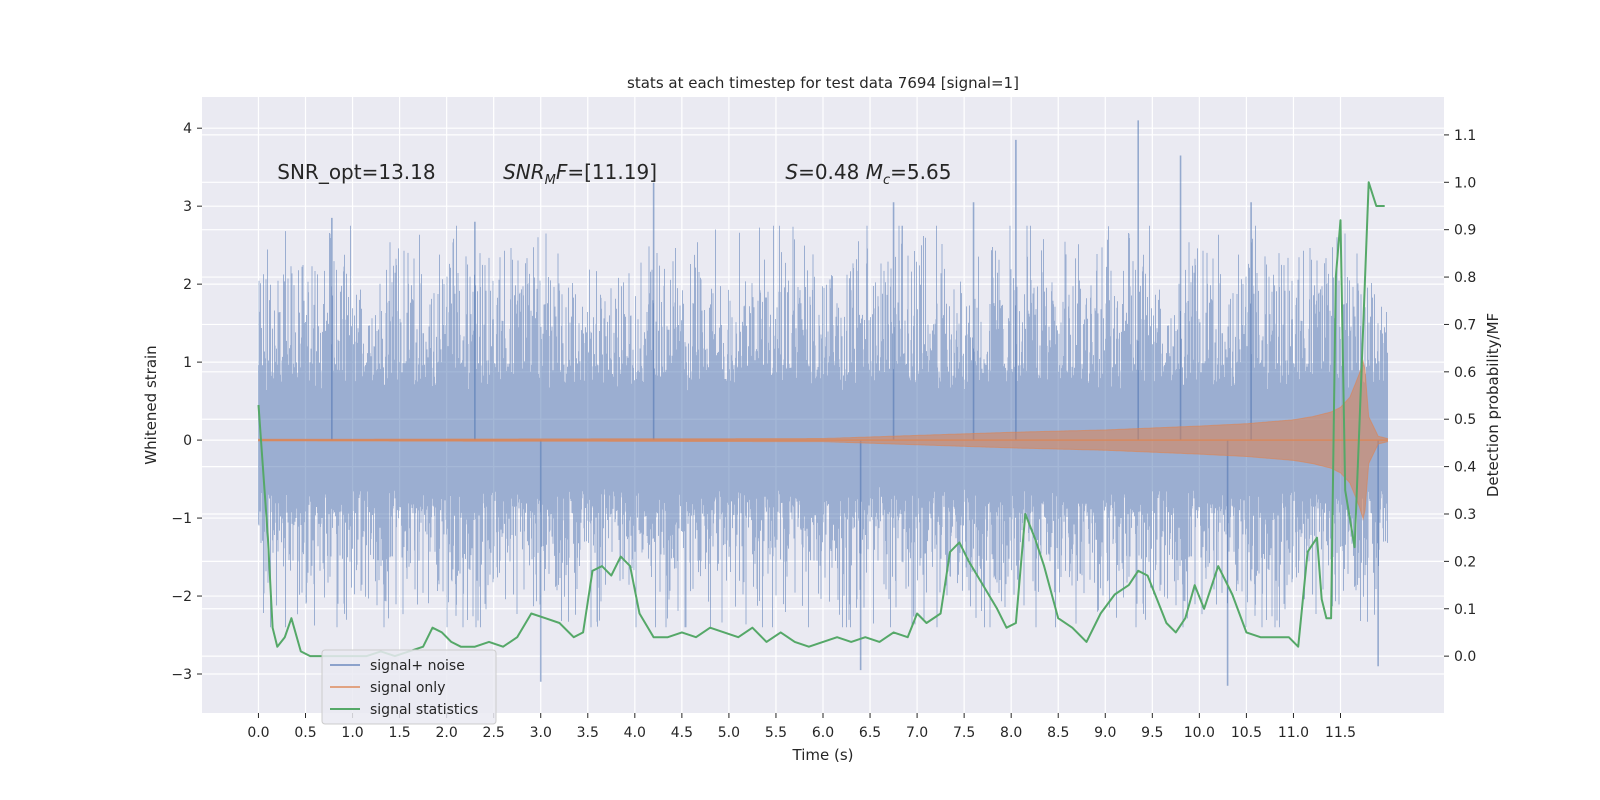 The width and height of the screenshot is (1600, 800). I want to click on x-tick-label: 0.5, so click(305, 733).